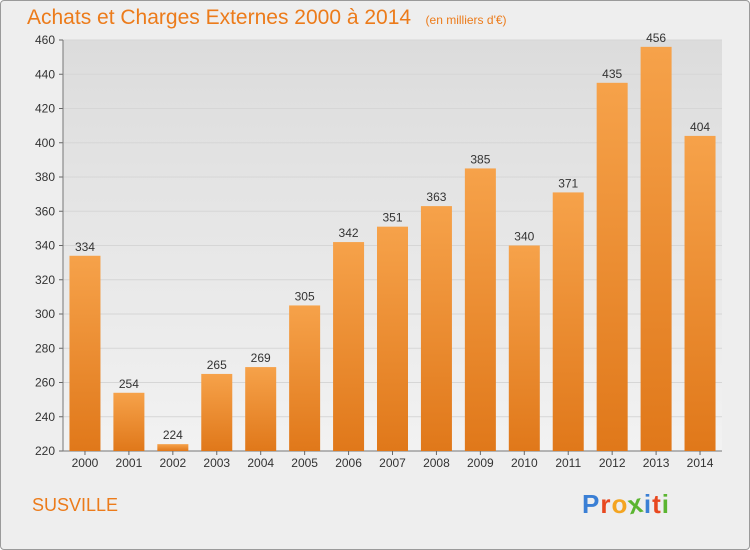  What do you see at coordinates (172, 463) in the screenshot?
I see `x-tick-label: 2002` at bounding box center [172, 463].